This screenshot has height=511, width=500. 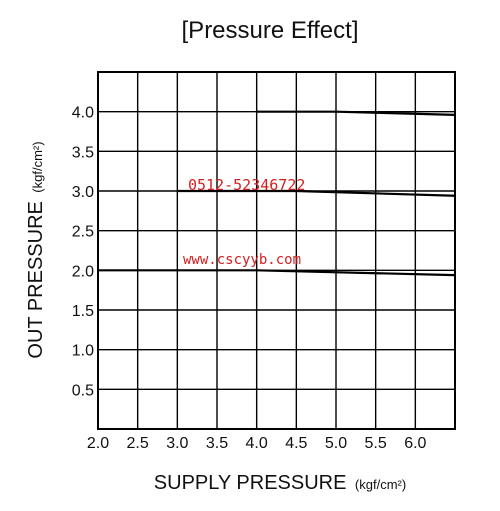 What do you see at coordinates (217, 443) in the screenshot?
I see `x-tick-label-3: 3.5` at bounding box center [217, 443].